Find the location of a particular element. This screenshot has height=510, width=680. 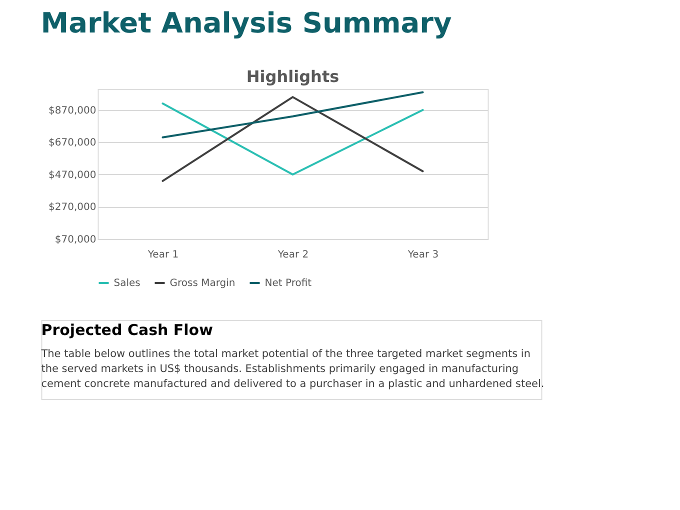

chart-title: Market Analysis Summary is located at coordinates (246, 23).